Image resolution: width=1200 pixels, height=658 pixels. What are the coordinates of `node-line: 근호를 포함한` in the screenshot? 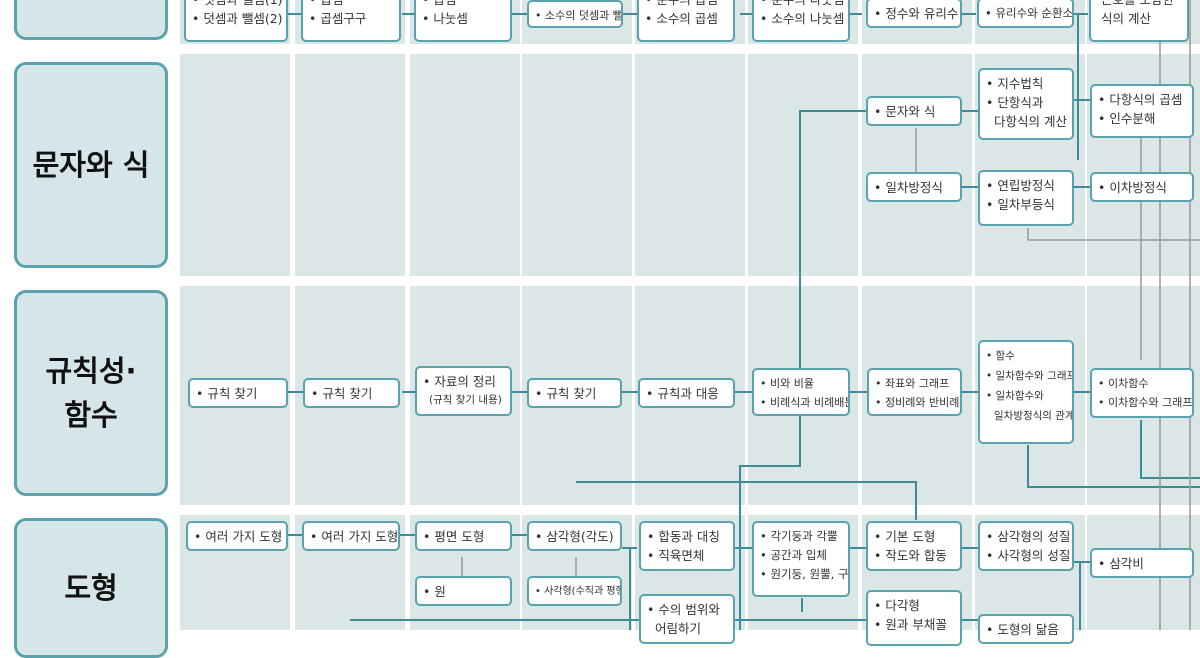 It's located at (1141, 4).